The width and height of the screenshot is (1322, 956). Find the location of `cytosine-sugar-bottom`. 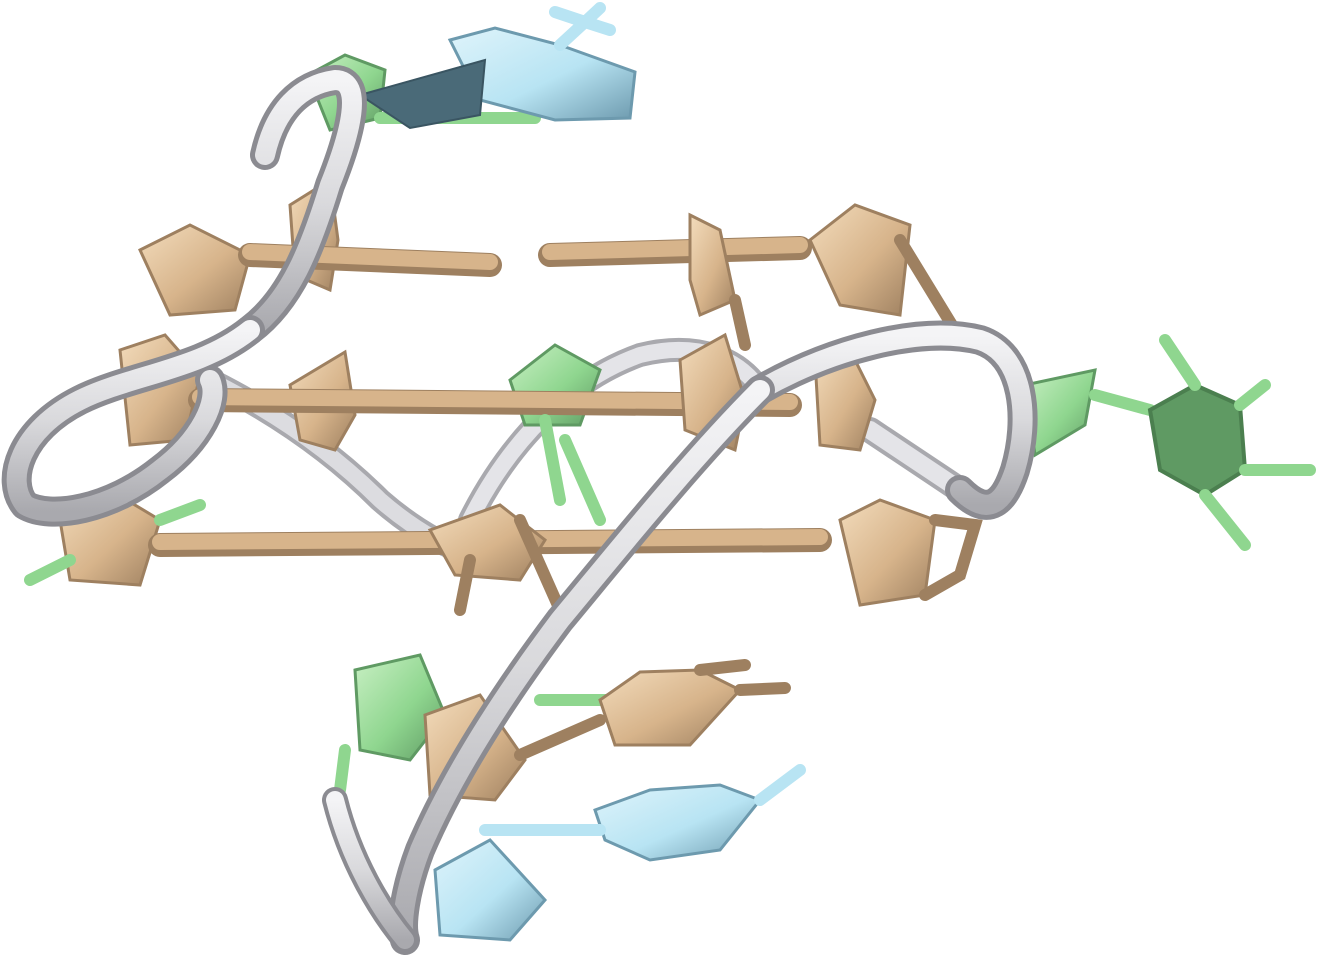

cytosine-sugar-bottom is located at coordinates (490, 890).